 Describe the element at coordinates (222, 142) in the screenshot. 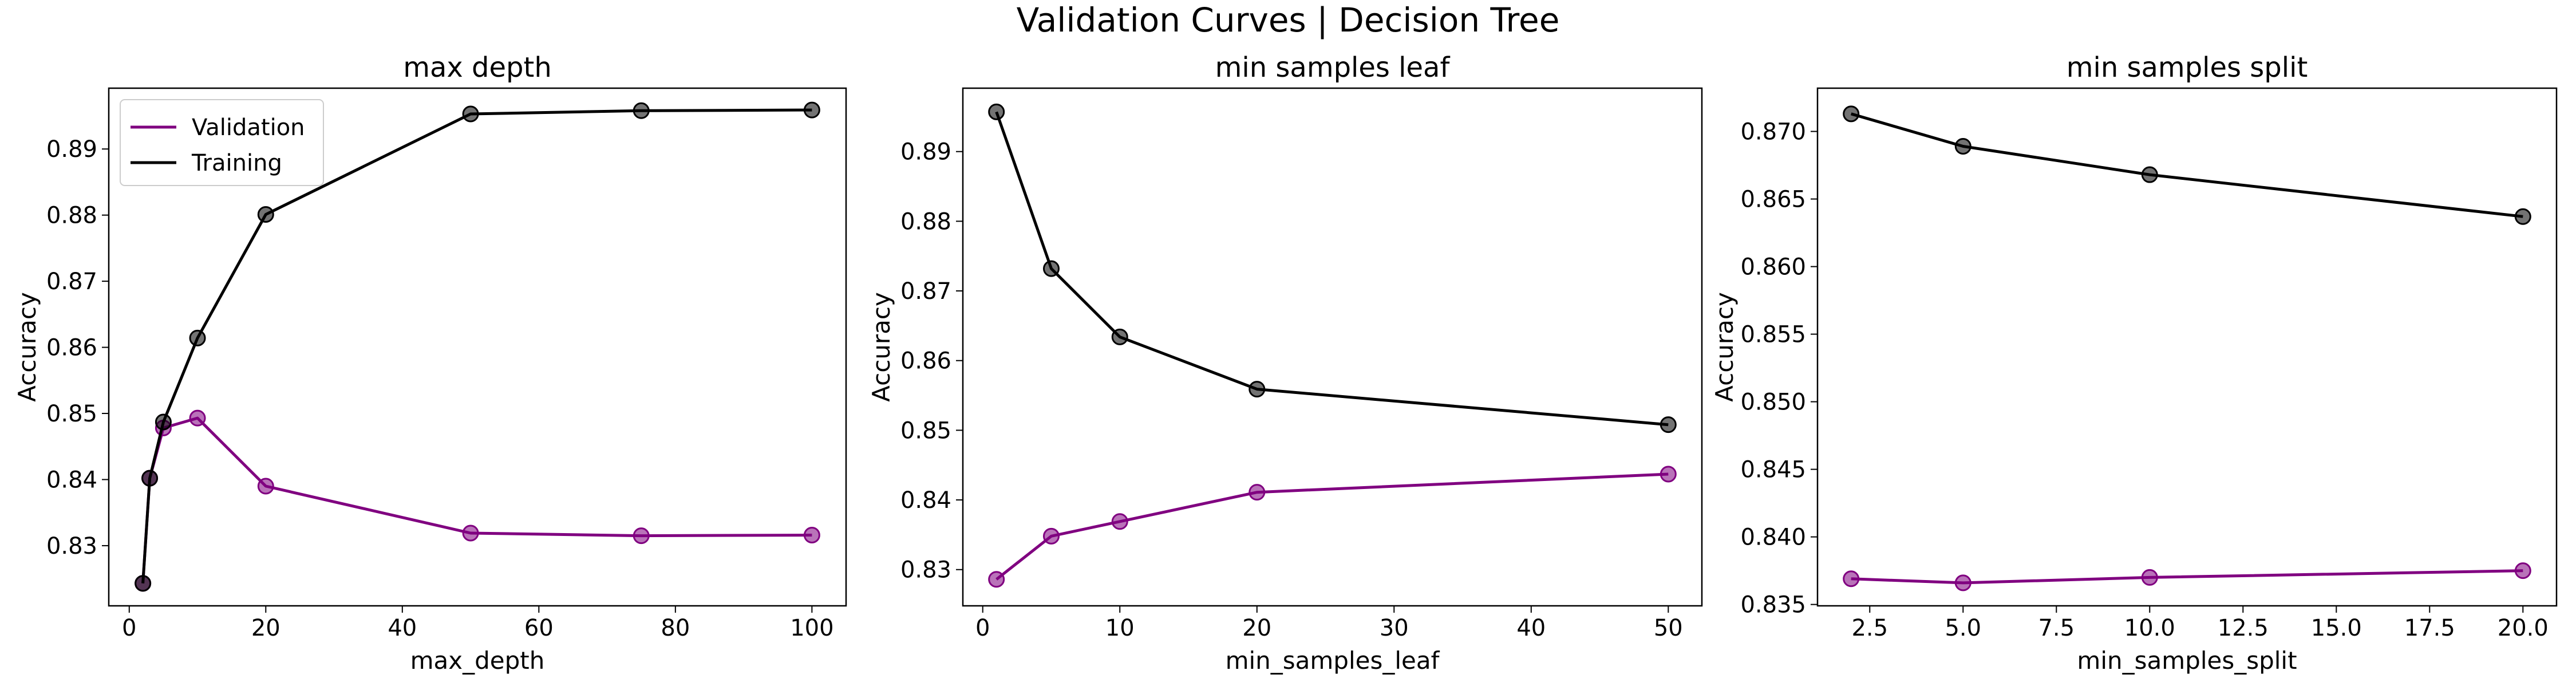

I see `legend: Validation Training` at that location.